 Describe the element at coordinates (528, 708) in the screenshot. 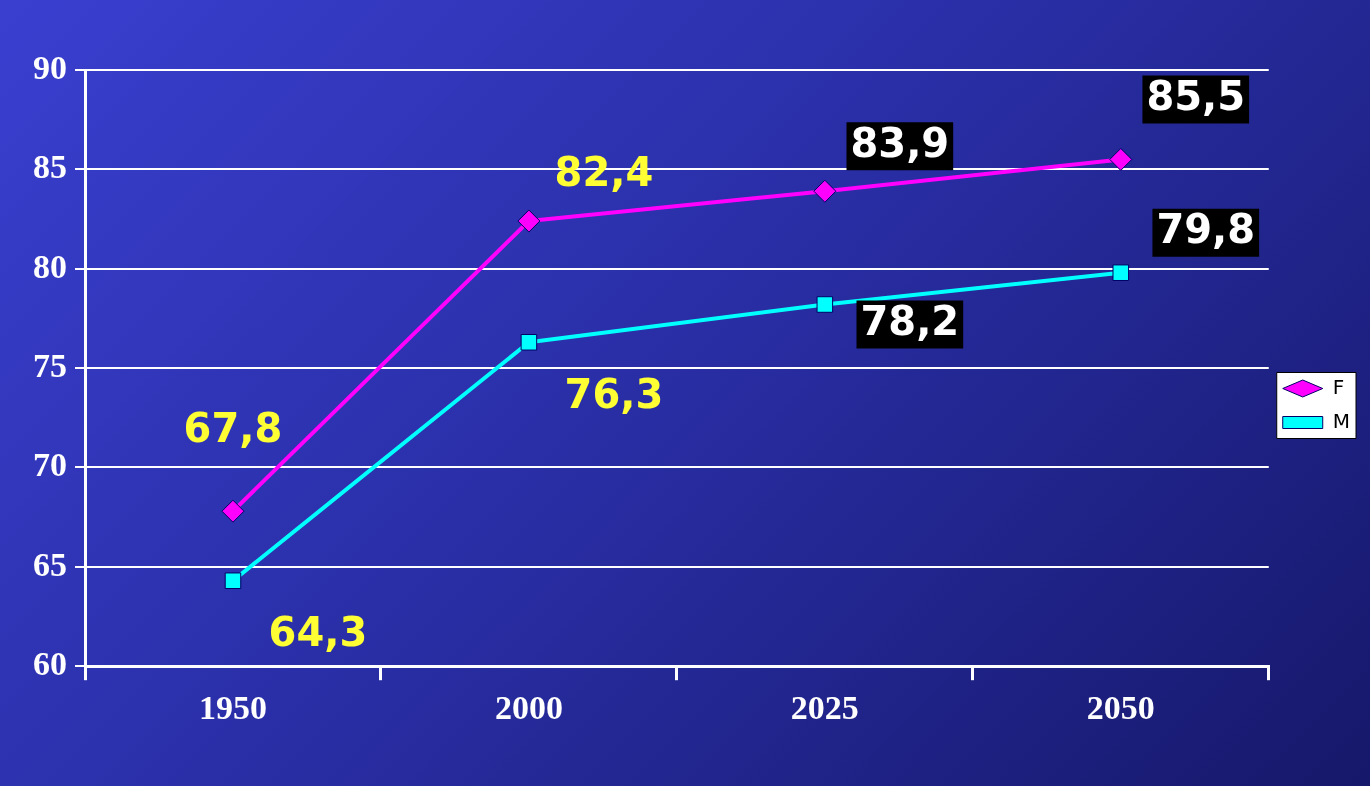

I see `x-tick-label: 2000` at that location.